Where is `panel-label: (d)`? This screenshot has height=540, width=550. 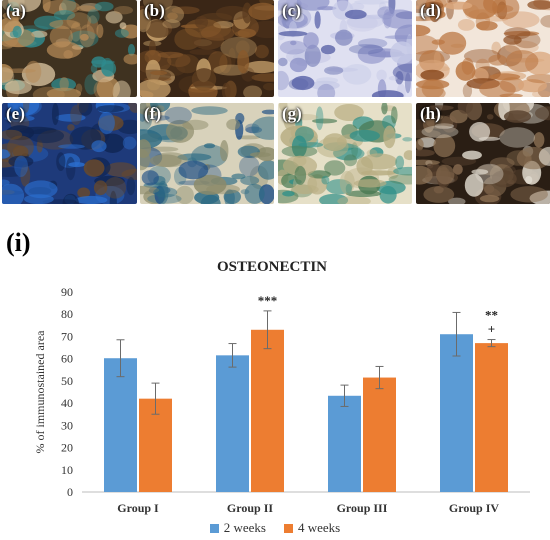 panel-label: (d) is located at coordinates (430, 10).